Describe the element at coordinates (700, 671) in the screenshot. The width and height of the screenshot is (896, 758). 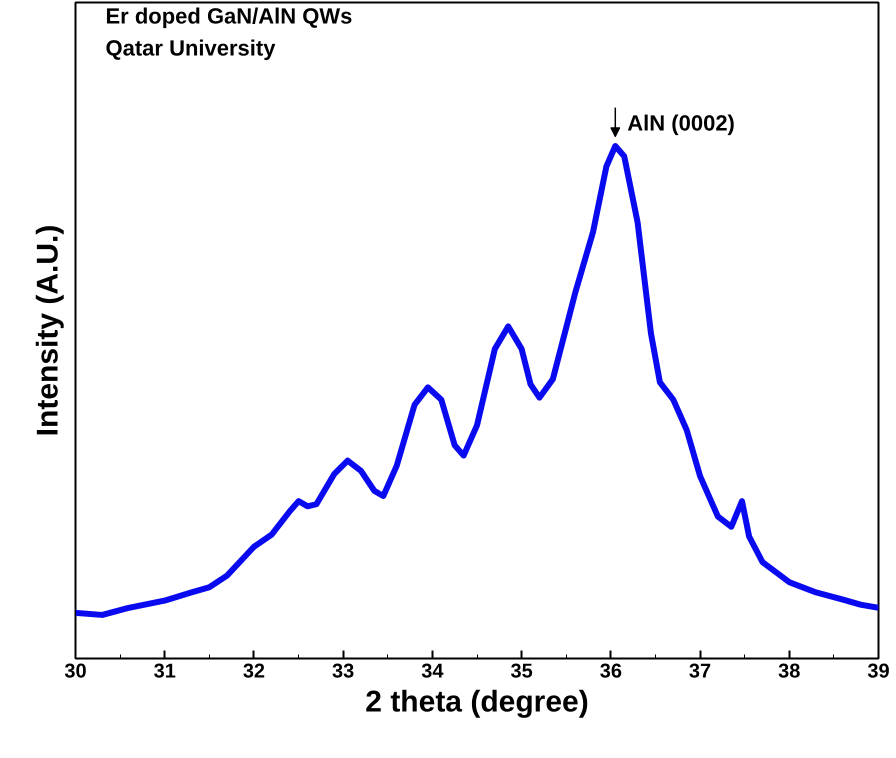
I see `x-tick-label: 37` at that location.